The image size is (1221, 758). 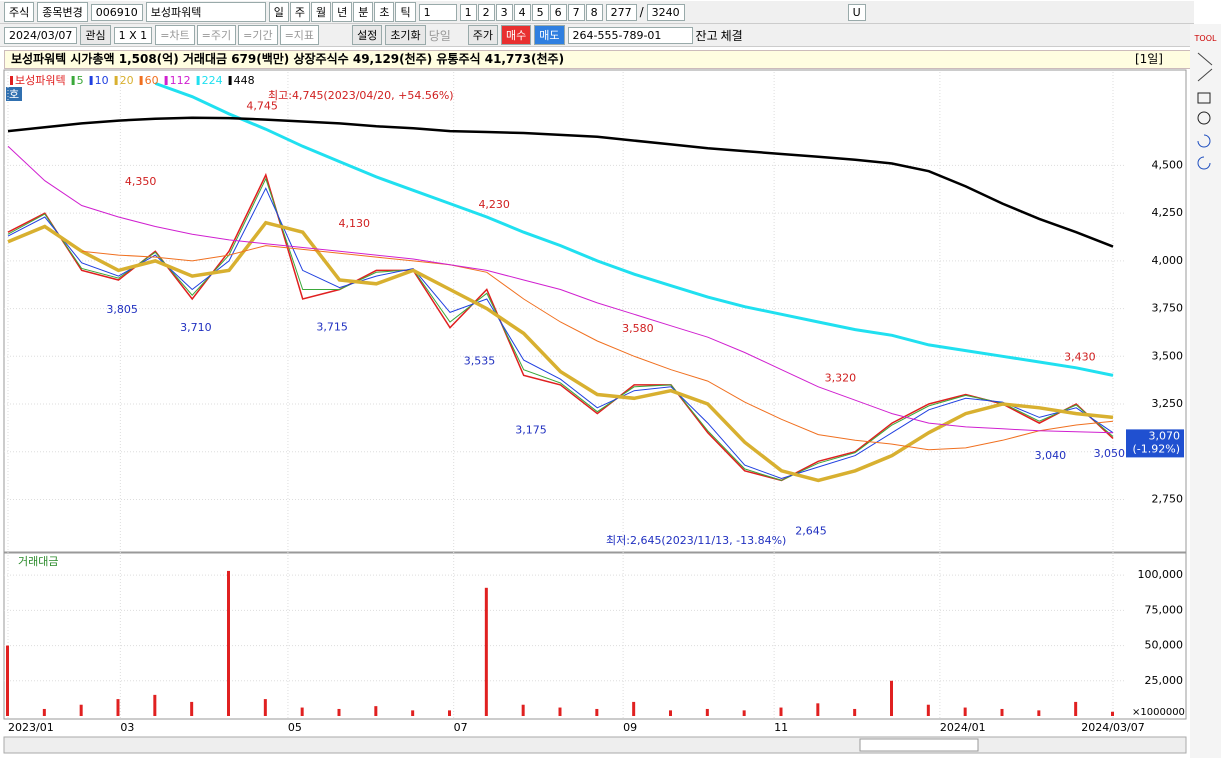 What do you see at coordinates (1148, 59) in the screenshot?
I see `period-label: [1일]` at bounding box center [1148, 59].